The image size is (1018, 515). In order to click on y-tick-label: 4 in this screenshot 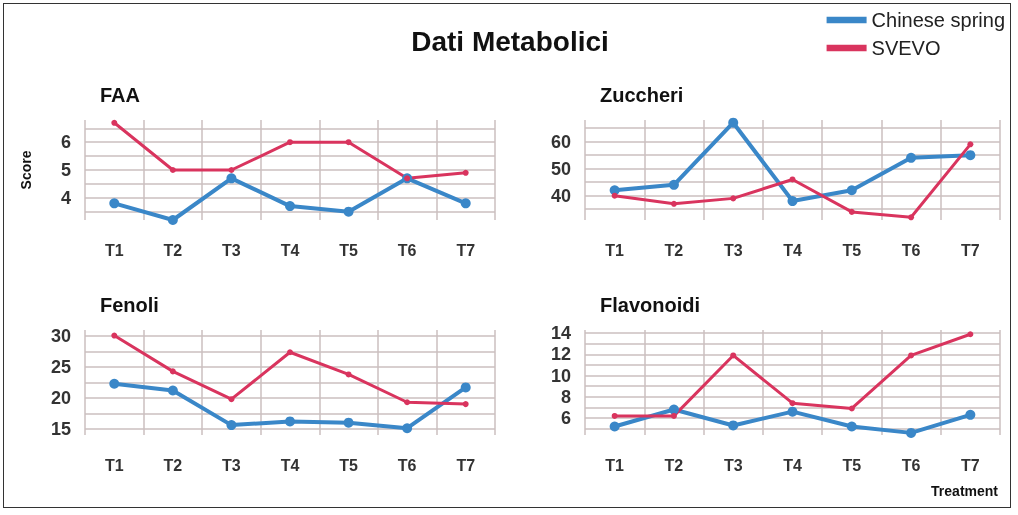, I will do `click(65, 197)`.